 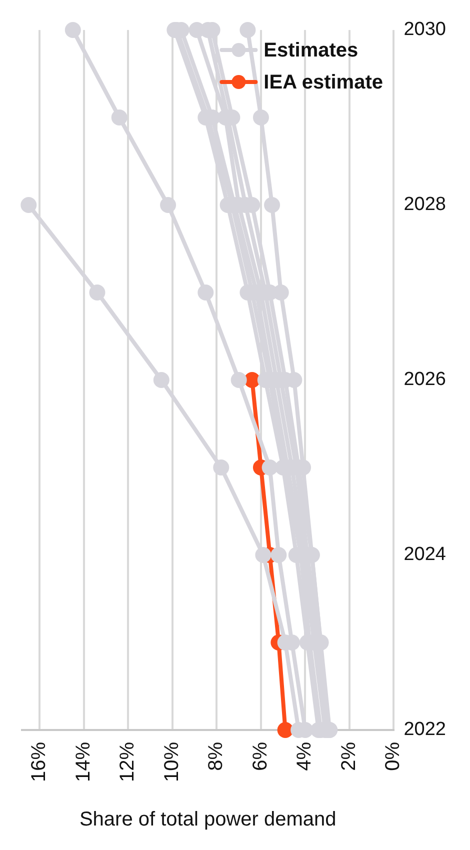 I want to click on y-tick-label: 2026, so click(x=425, y=379).